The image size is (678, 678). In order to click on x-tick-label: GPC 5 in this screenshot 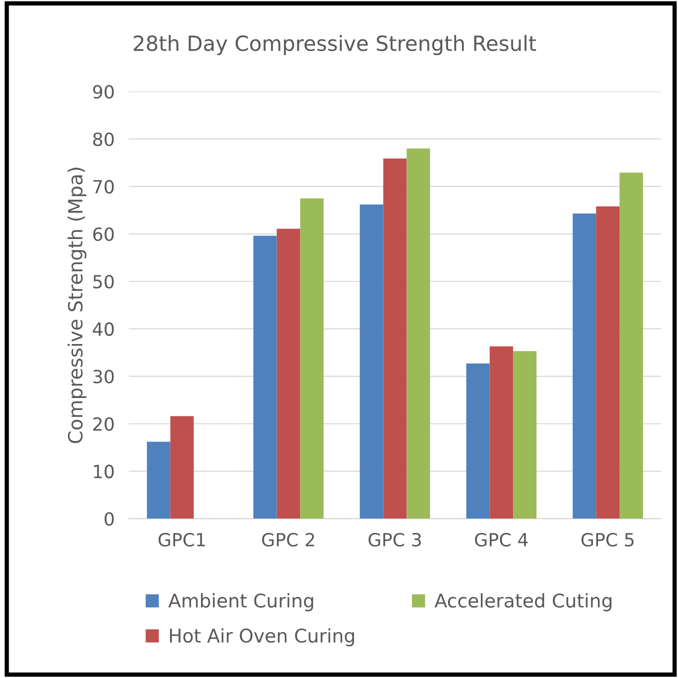, I will do `click(607, 539)`.